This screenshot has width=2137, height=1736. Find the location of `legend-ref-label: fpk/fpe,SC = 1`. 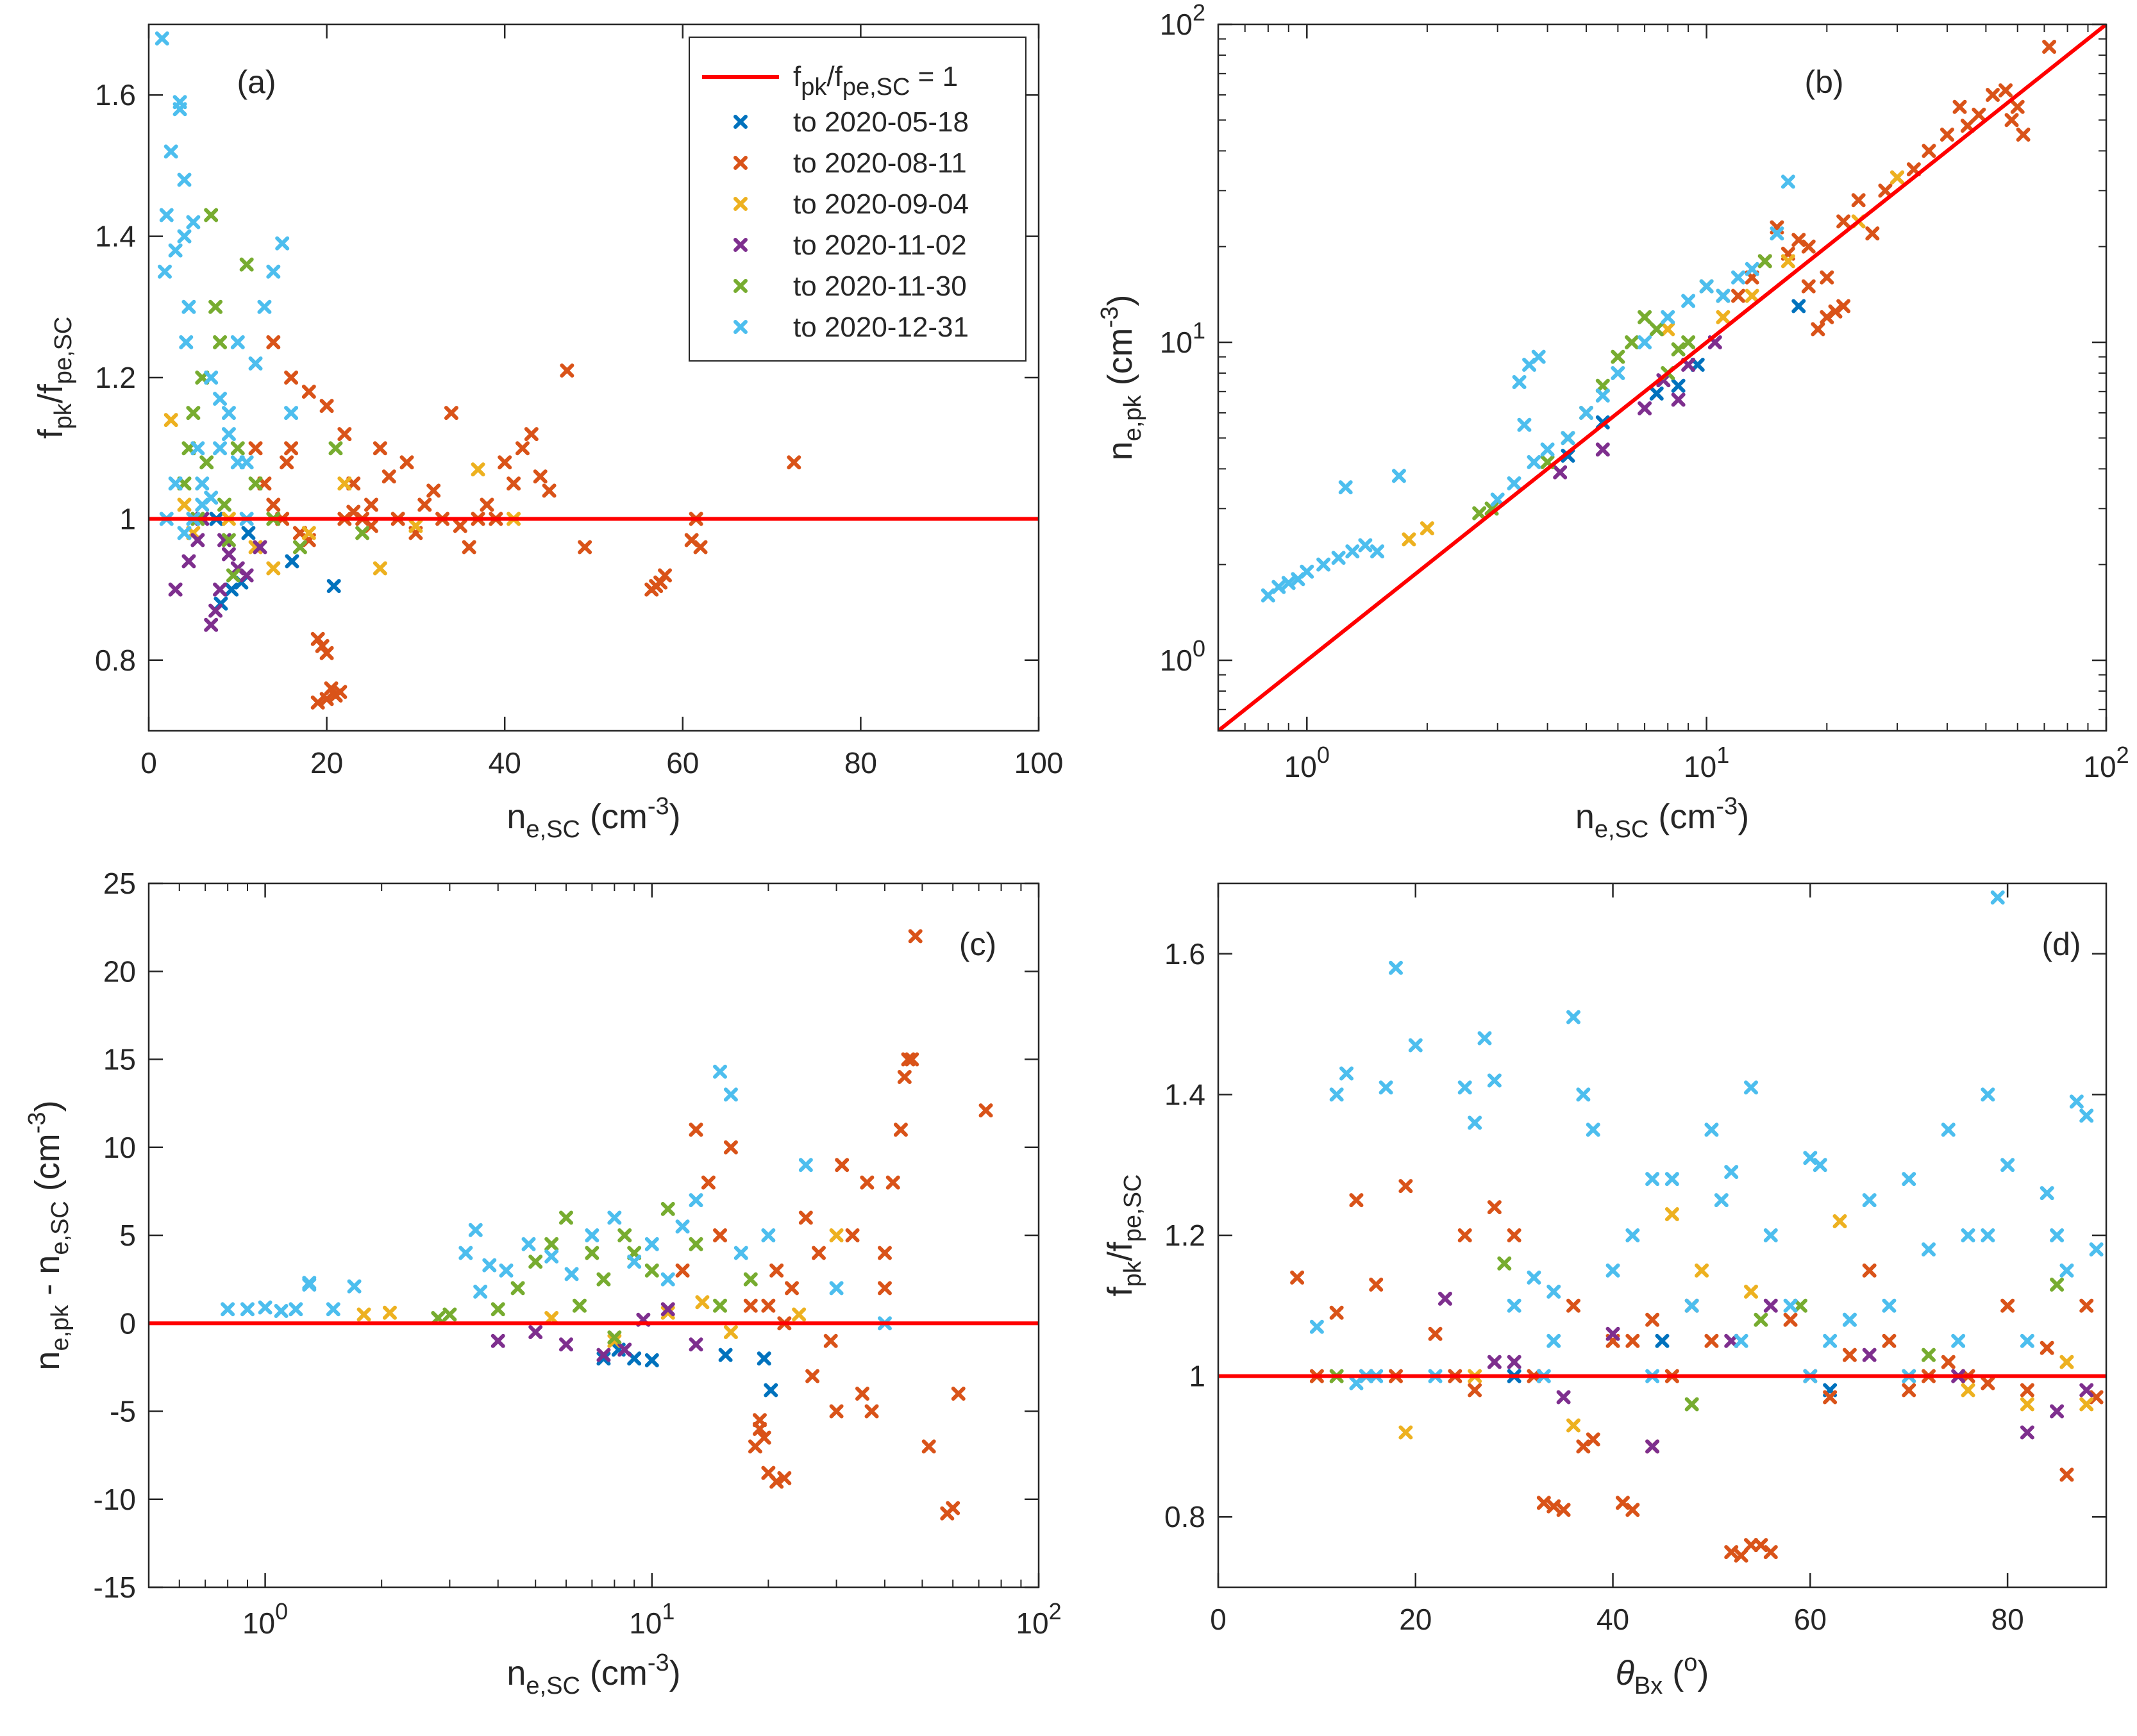

legend-ref-label: fpk/fpe,SC = 1 is located at coordinates (875, 81).